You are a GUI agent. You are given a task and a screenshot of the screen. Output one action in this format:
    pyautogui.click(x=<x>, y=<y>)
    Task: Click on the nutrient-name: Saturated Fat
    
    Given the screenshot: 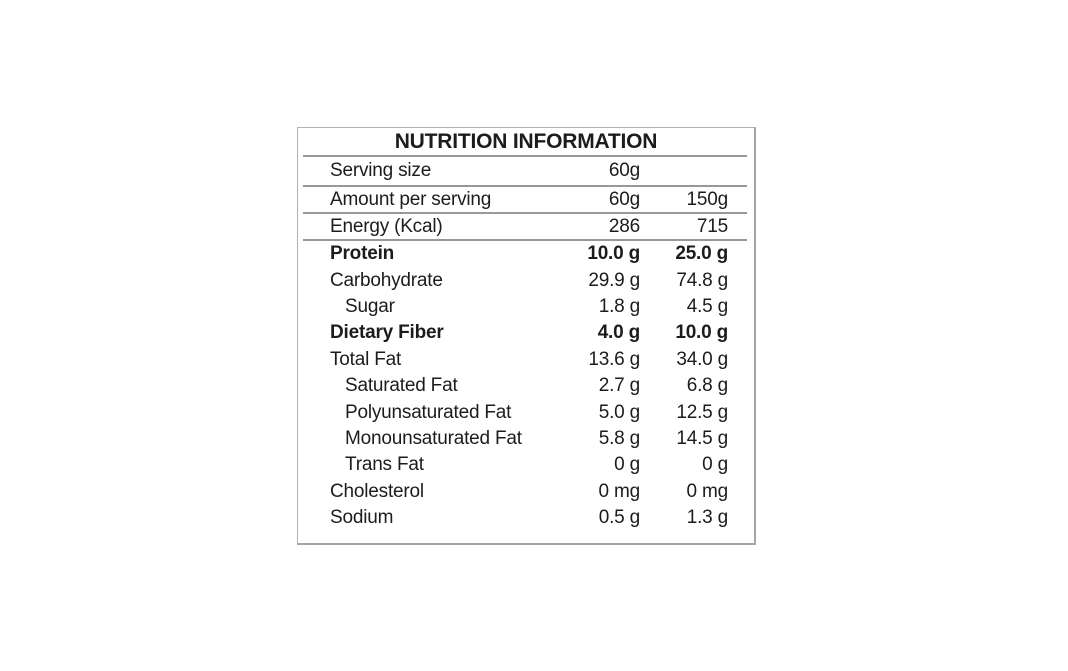 What is the action you would take?
    pyautogui.click(x=401, y=386)
    